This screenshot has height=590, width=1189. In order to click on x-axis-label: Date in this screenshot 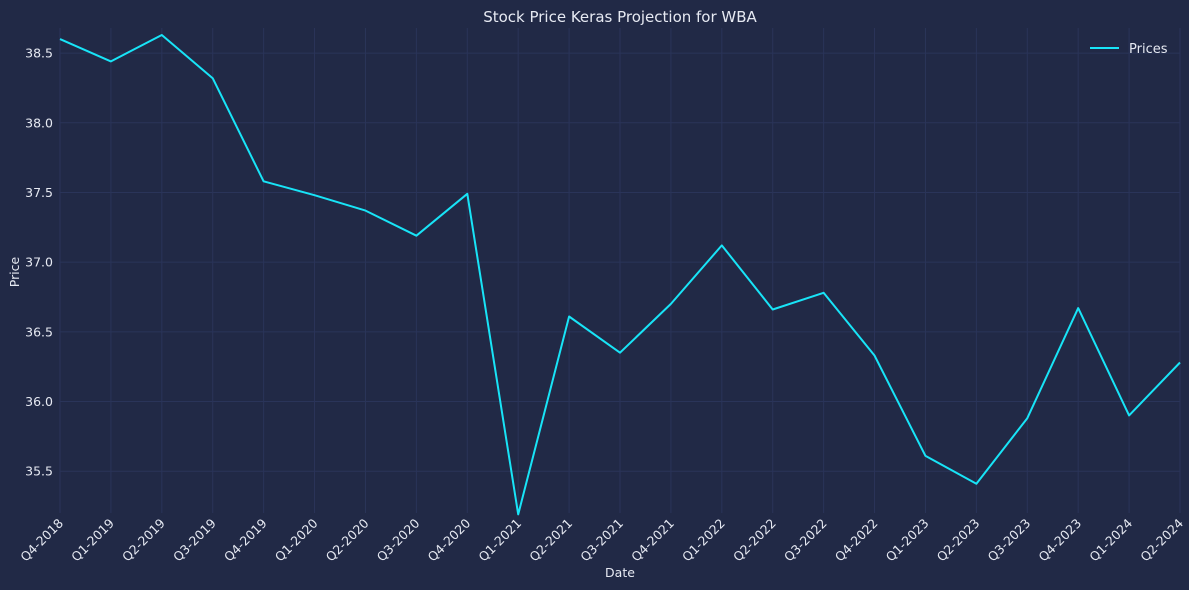, I will do `click(620, 572)`.